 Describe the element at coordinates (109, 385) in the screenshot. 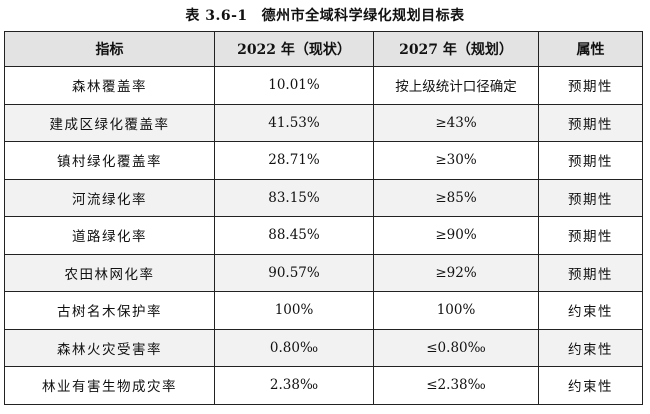

I see `indicator-cell: 林业有害生物成灾率` at that location.